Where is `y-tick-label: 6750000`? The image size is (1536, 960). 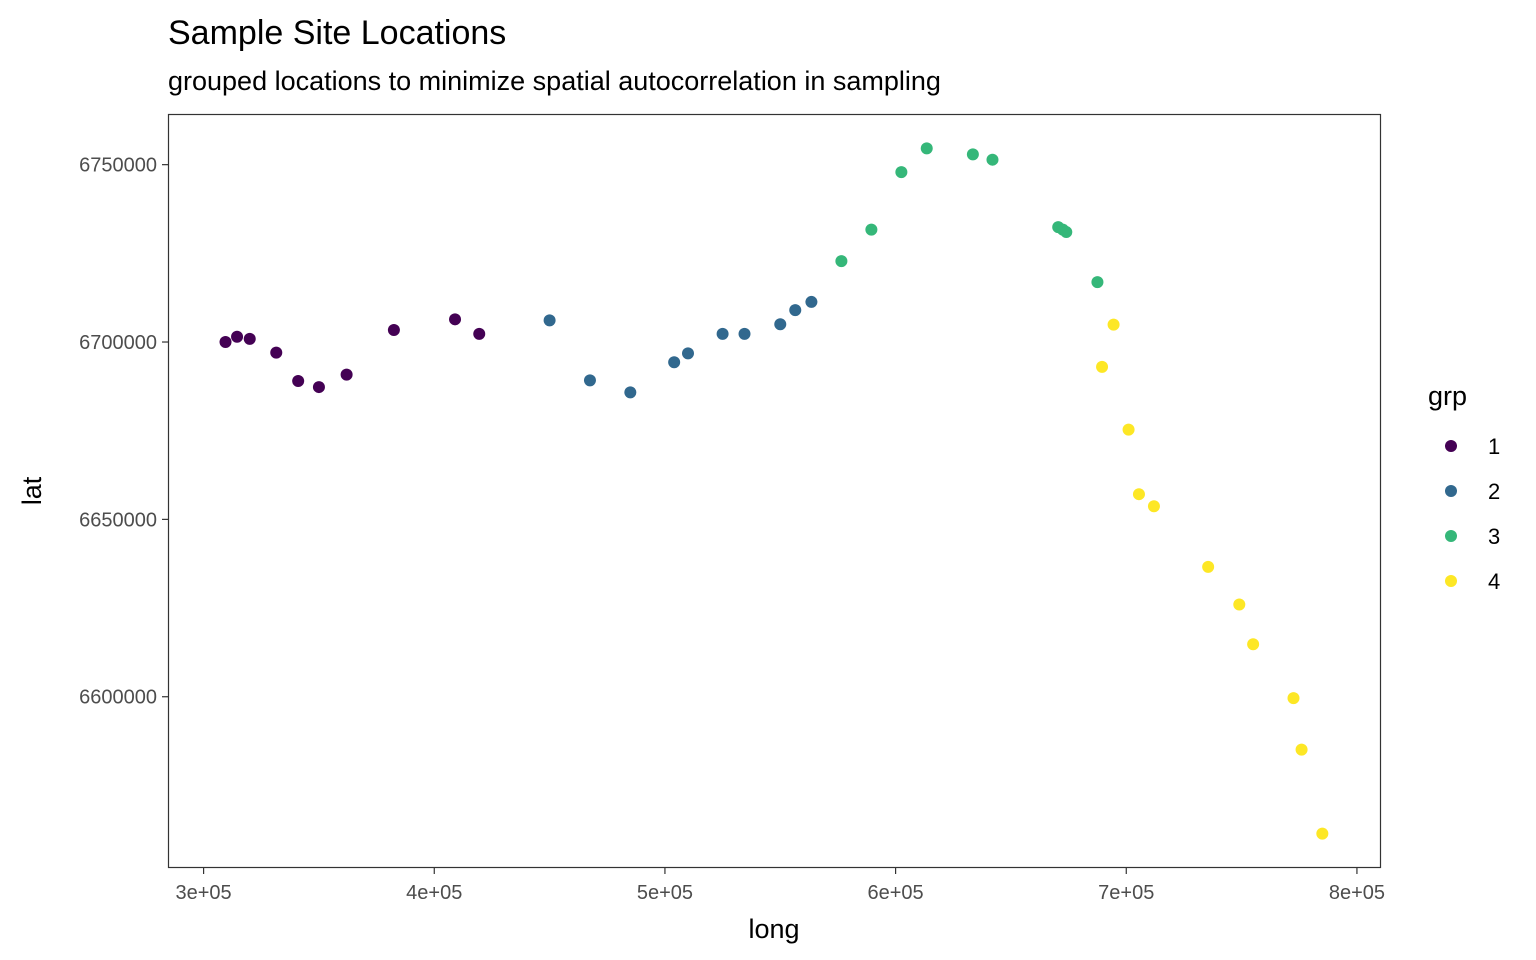 y-tick-label: 6750000 is located at coordinates (118, 166).